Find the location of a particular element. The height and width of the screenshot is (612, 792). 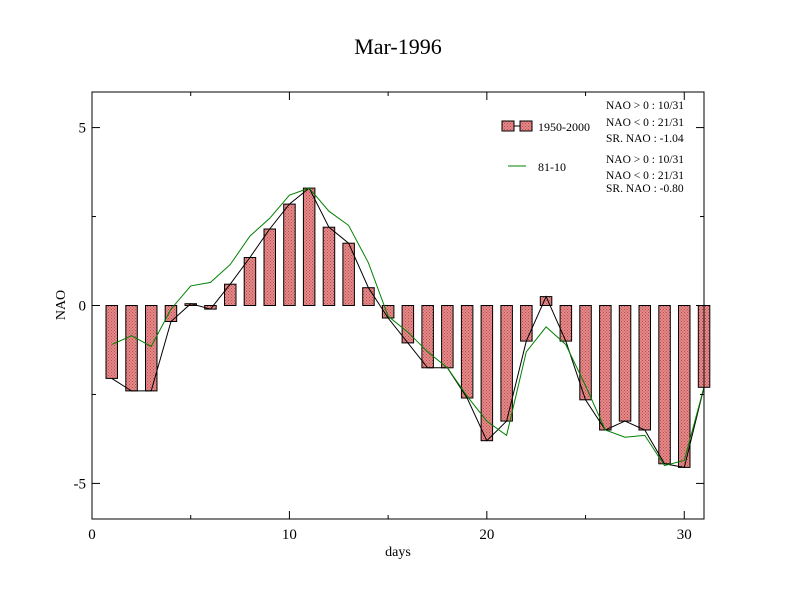

legend-label-81-10: 81-10 is located at coordinates (552, 167).